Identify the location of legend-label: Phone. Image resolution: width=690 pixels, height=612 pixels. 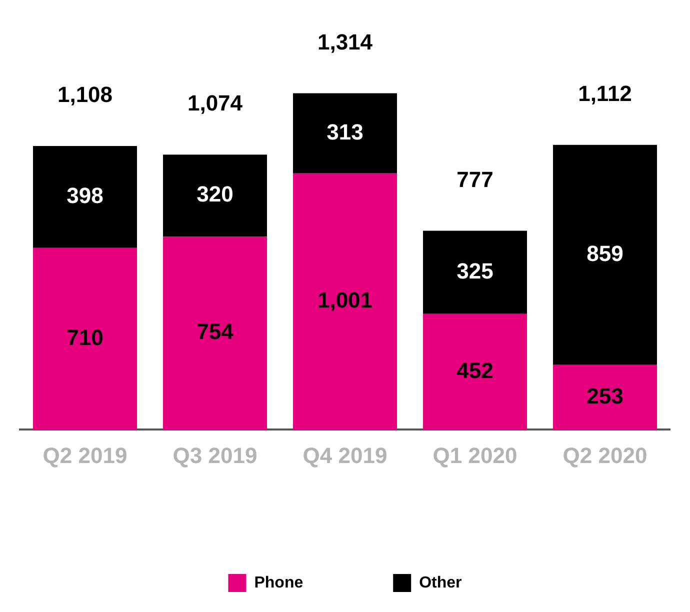
(279, 583).